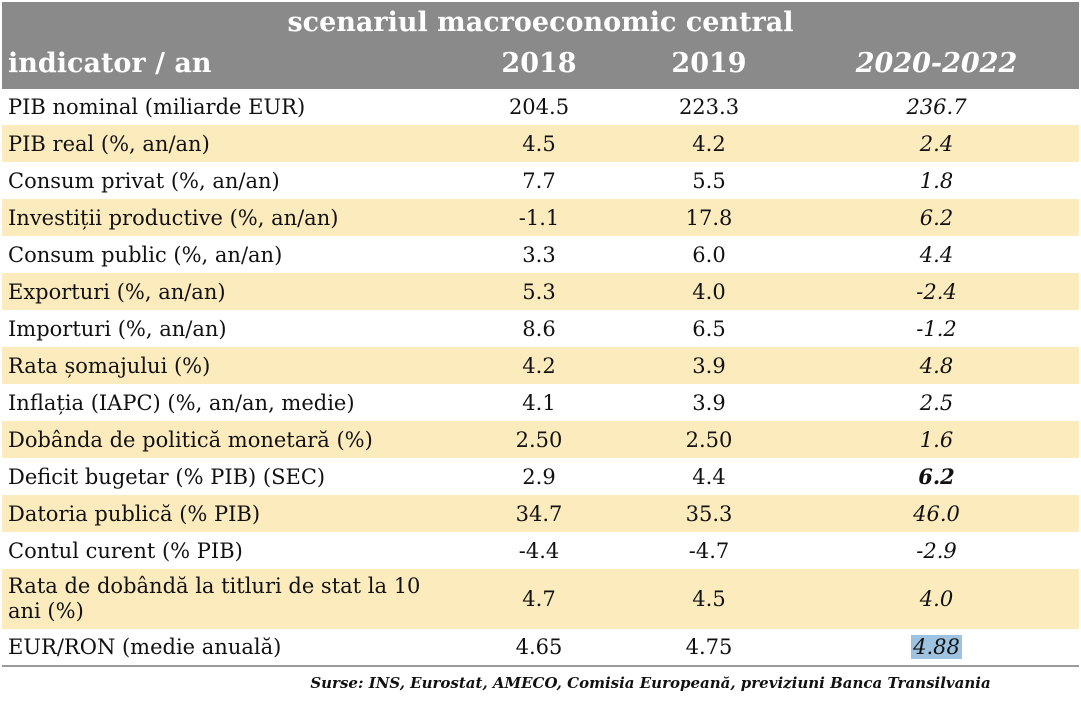 The image size is (1081, 703). What do you see at coordinates (936, 439) in the screenshot?
I see `cell-2020-2022: 1.6` at bounding box center [936, 439].